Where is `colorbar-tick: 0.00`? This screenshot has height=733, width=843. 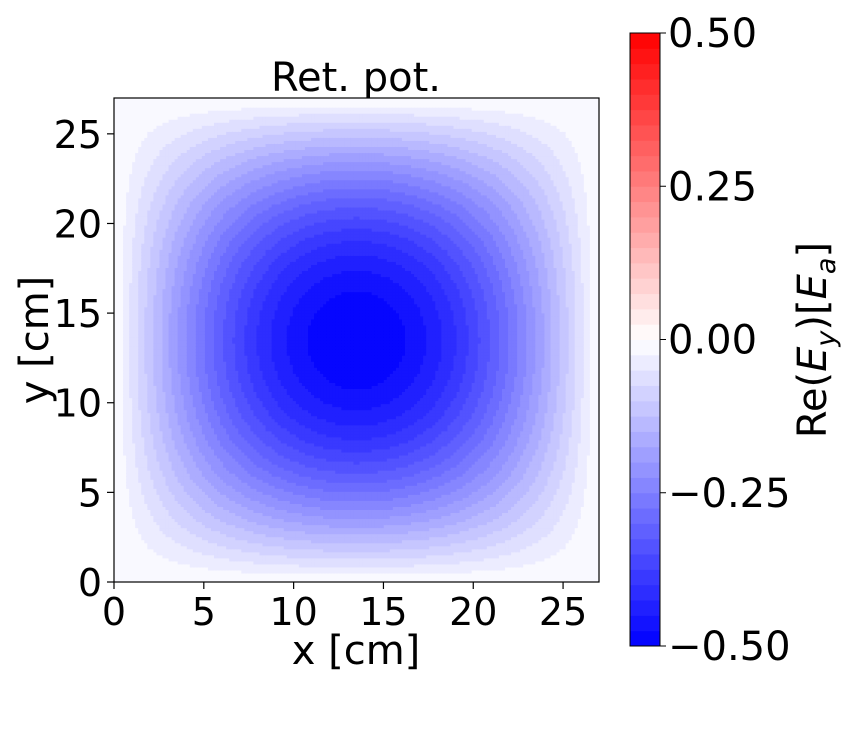 colorbar-tick: 0.00 is located at coordinates (708, 341).